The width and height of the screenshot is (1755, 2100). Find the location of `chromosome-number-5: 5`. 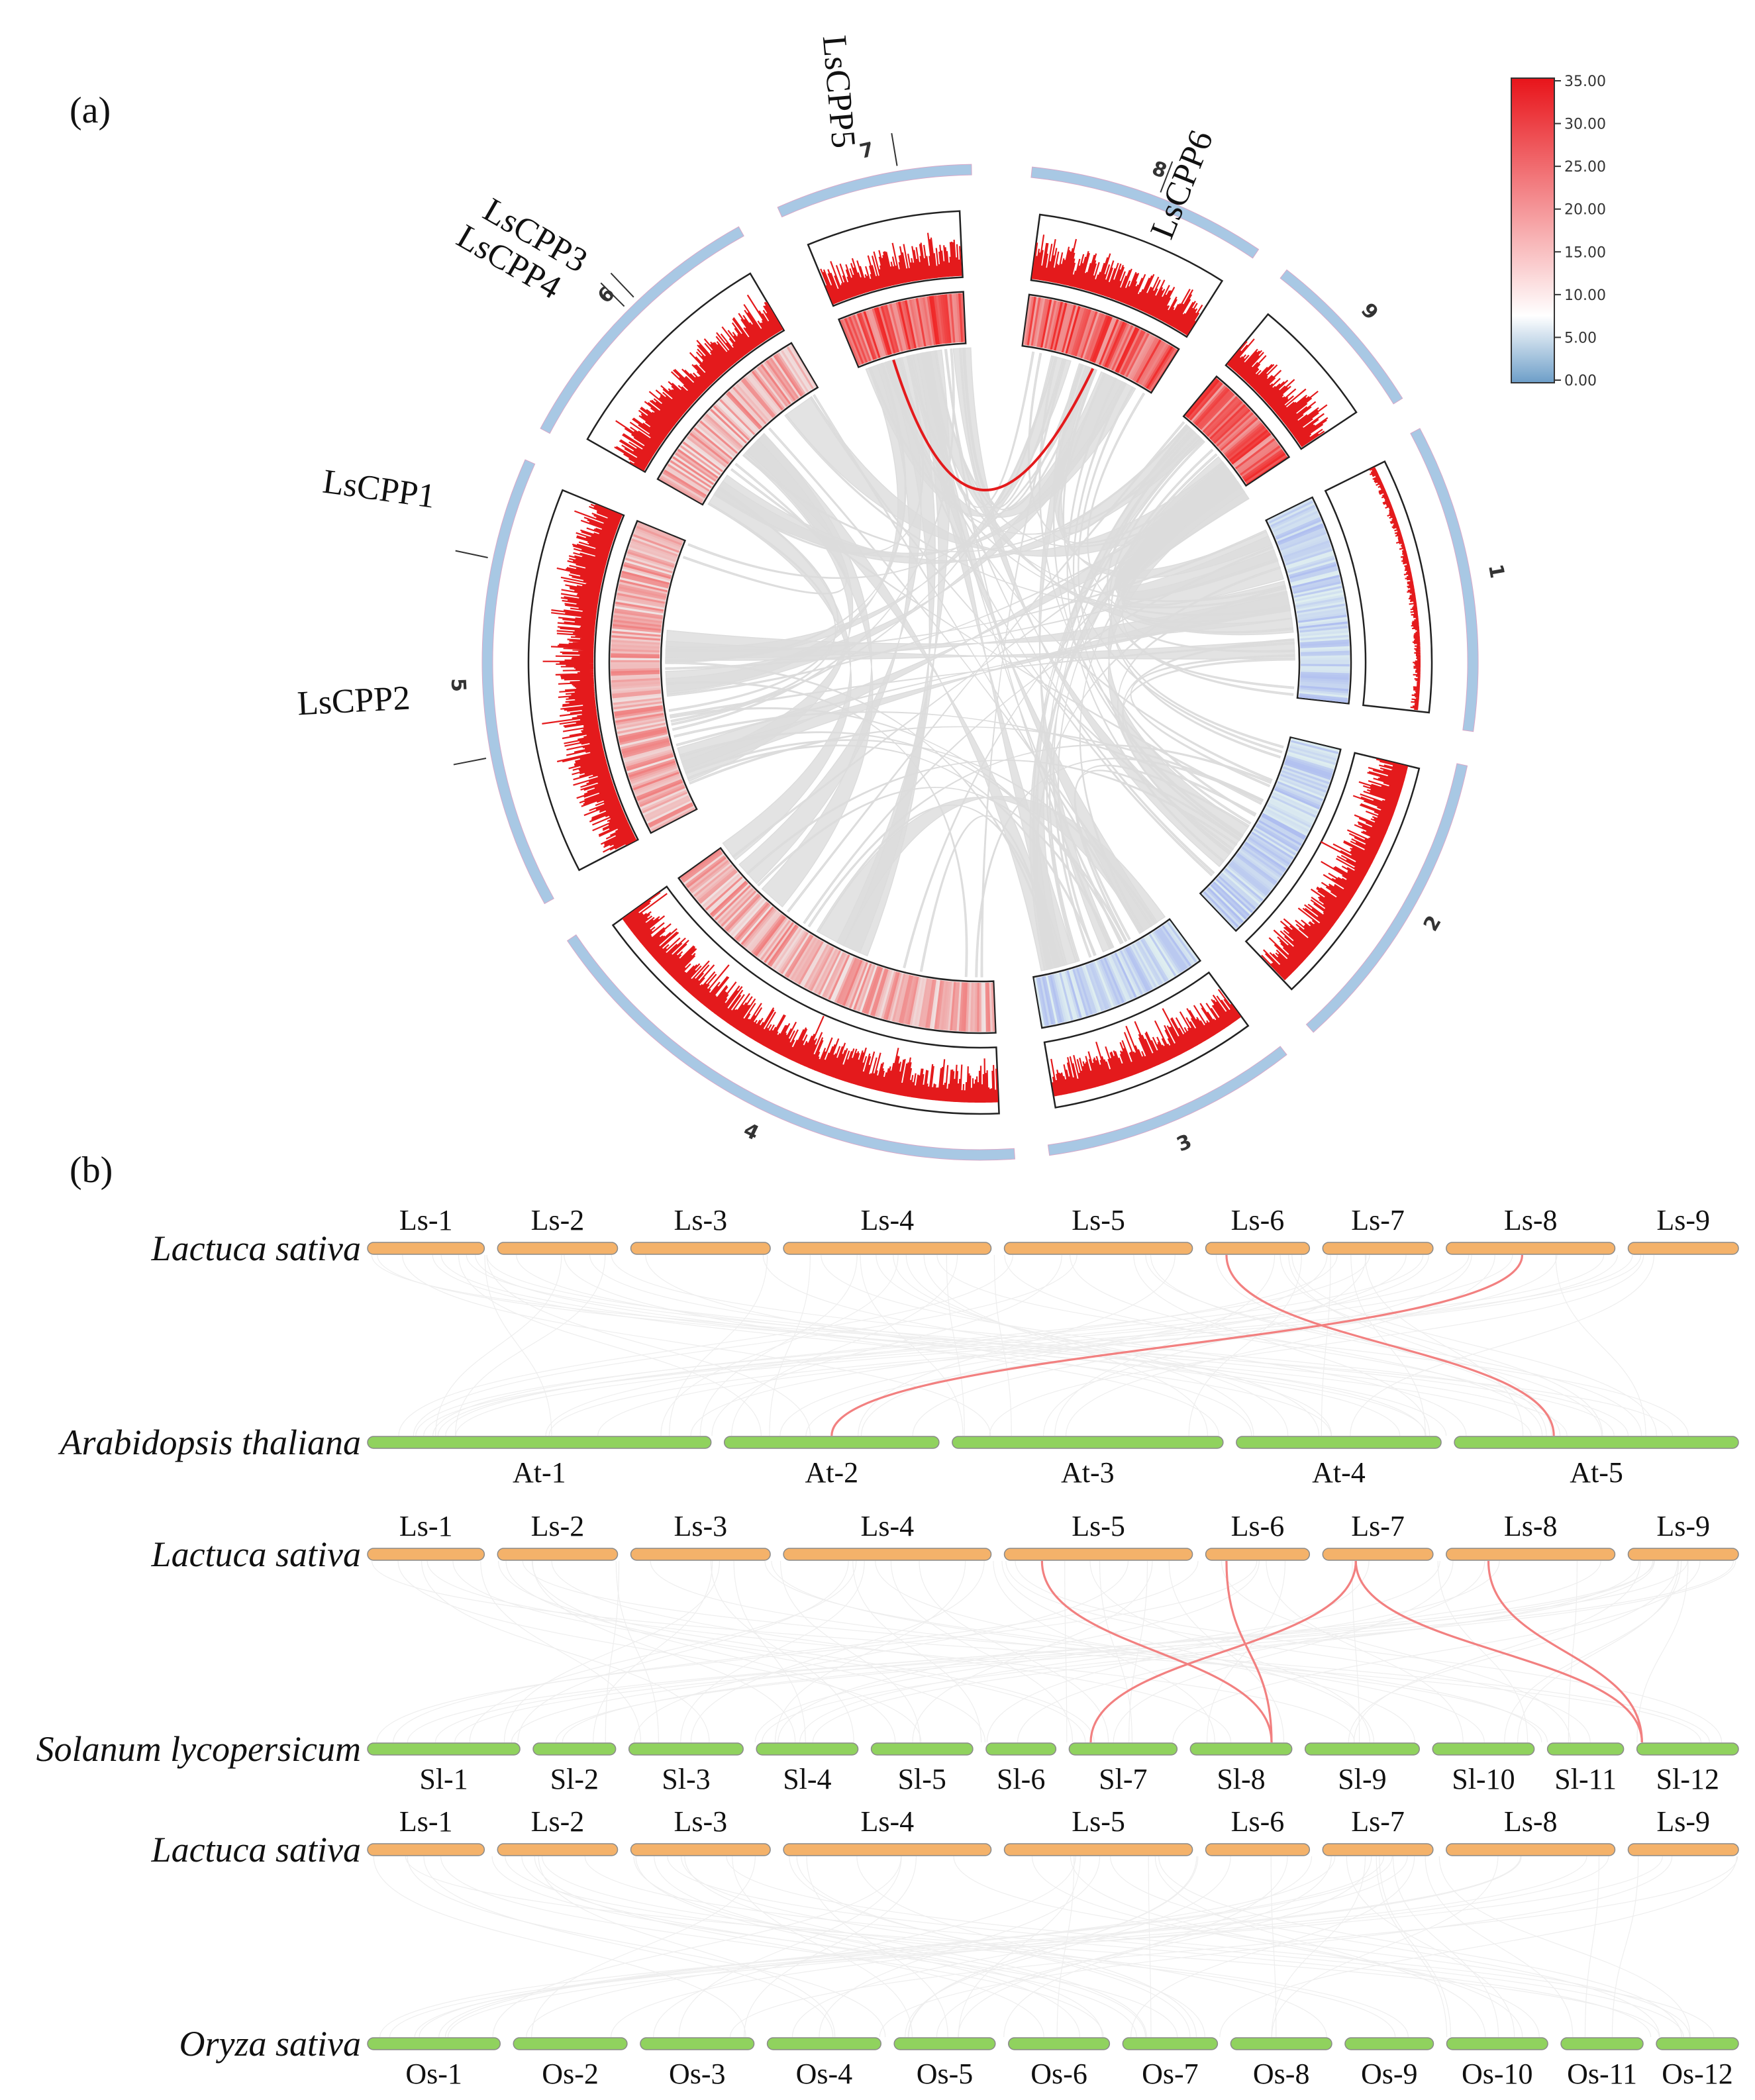

chromosome-number-5: 5 is located at coordinates (458, 685).